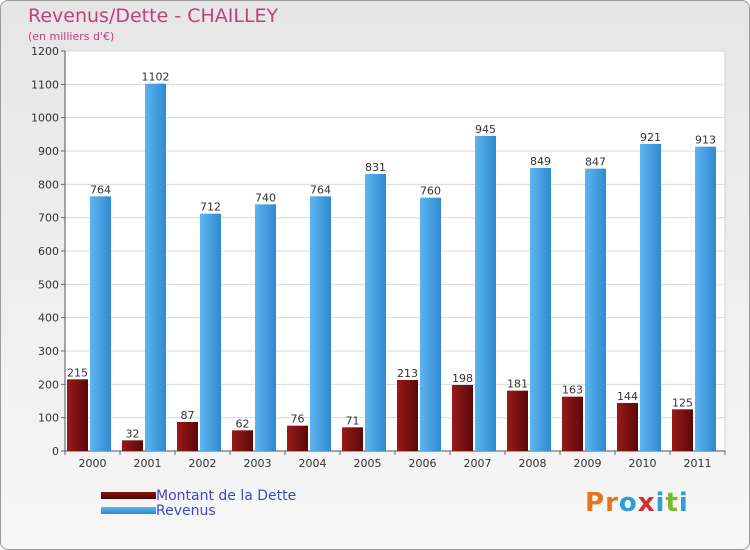  I want to click on legend-swatch-dette, so click(128, 495).